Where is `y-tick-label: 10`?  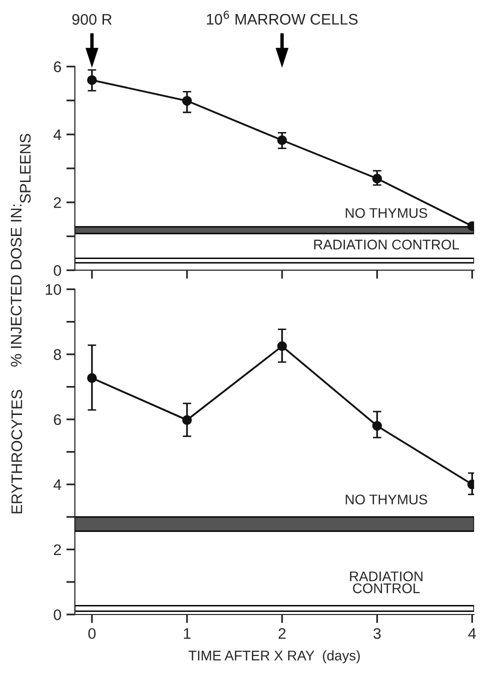
y-tick-label: 10 is located at coordinates (54, 289).